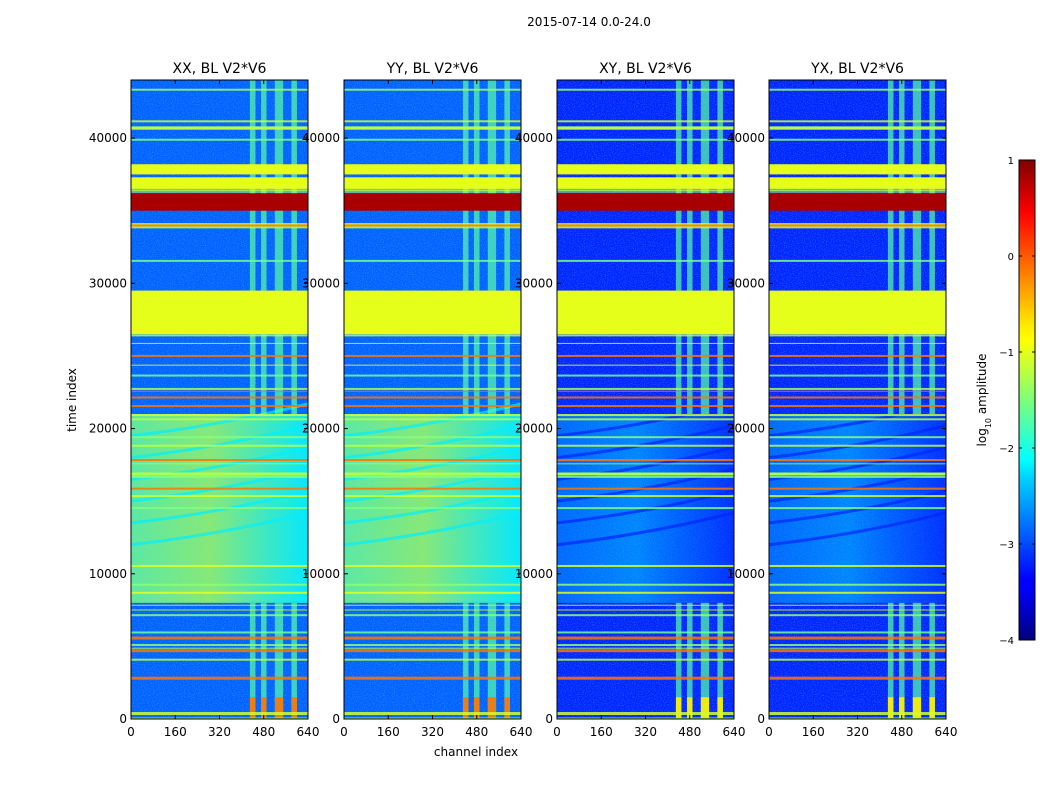 The width and height of the screenshot is (1050, 800). Describe the element at coordinates (175, 732) in the screenshot. I see `x-tick-label: 160` at that location.